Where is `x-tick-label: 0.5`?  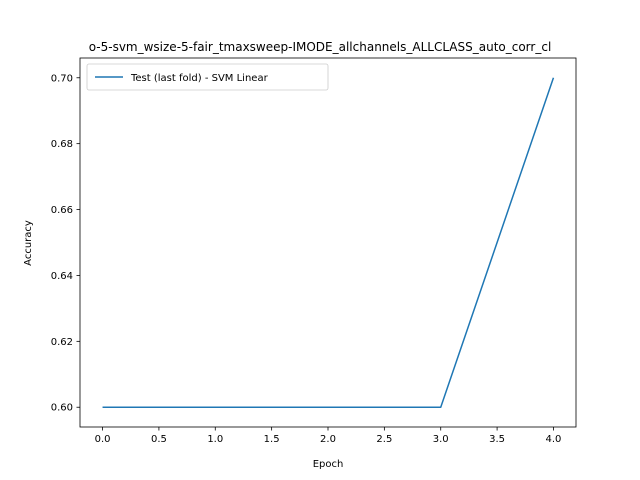
x-tick-label: 0.5 is located at coordinates (159, 439).